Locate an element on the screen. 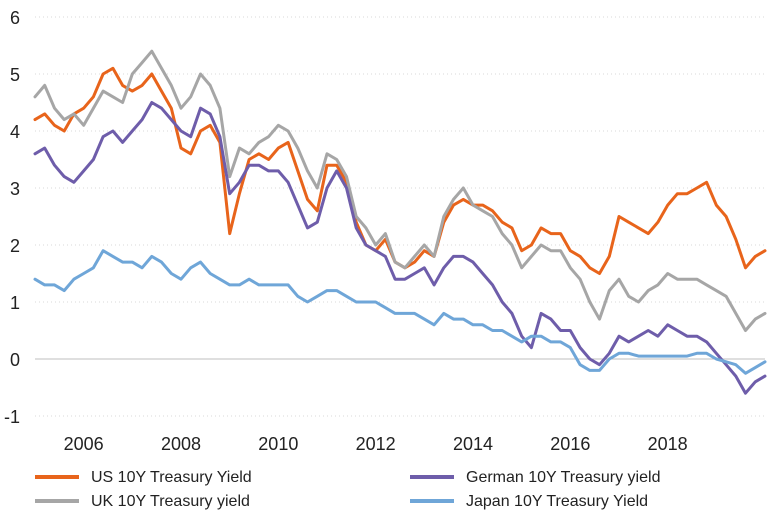 The width and height of the screenshot is (770, 519). x-tick-label: 2012 is located at coordinates (376, 444).